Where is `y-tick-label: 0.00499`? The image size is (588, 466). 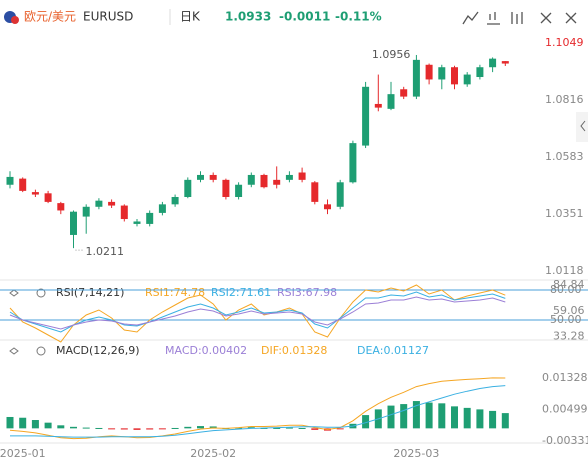
y-tick-label: 0.00499 is located at coordinates (565, 408).